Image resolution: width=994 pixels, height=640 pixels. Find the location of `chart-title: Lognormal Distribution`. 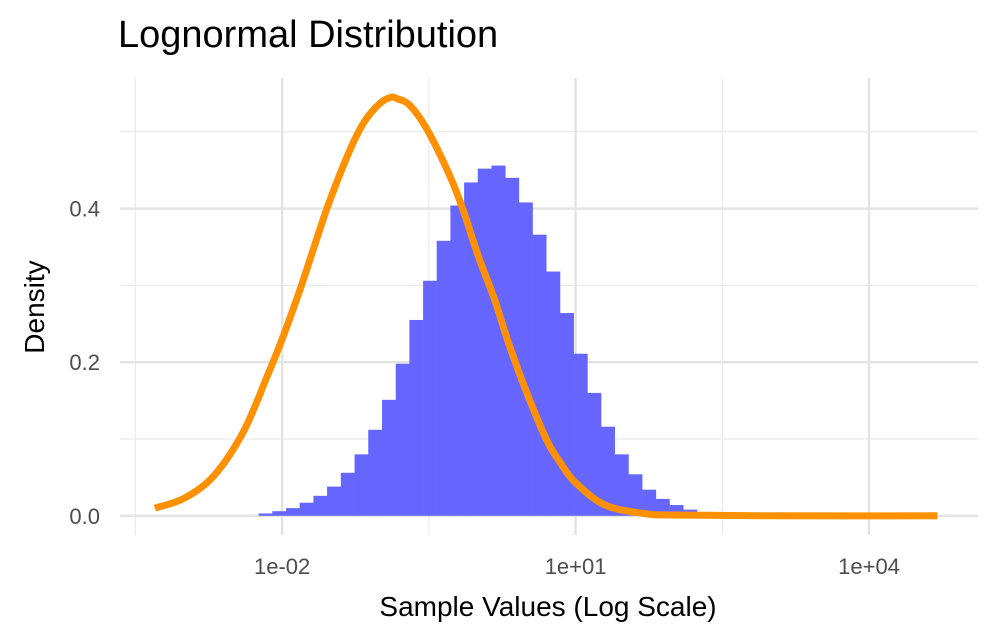

chart-title: Lognormal Distribution is located at coordinates (308, 35).